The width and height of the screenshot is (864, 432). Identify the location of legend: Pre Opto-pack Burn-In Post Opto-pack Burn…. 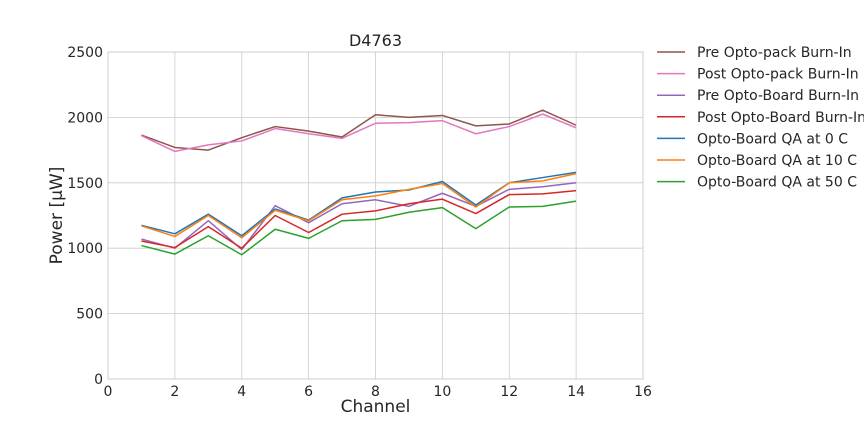
(760, 118).